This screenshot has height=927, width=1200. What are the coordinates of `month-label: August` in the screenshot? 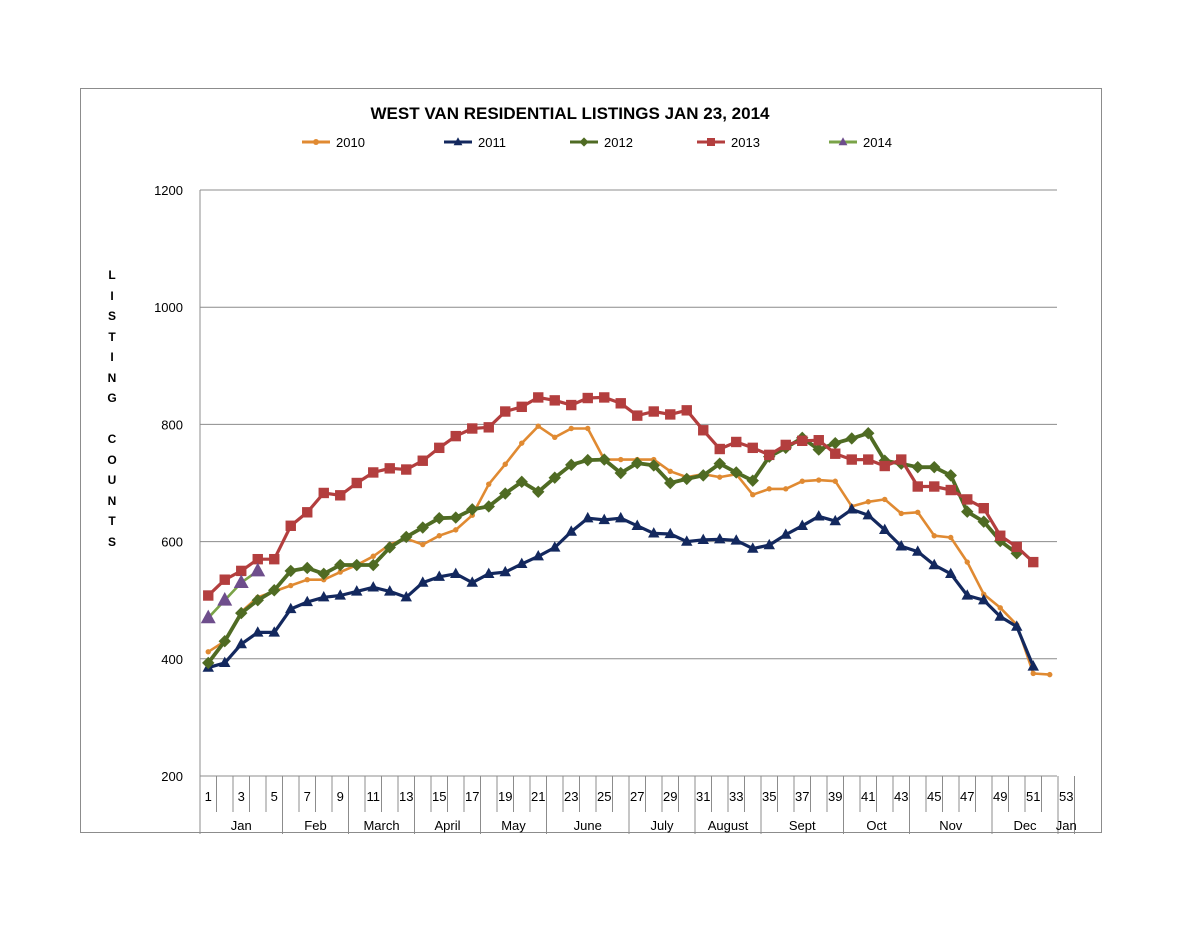 It's located at (728, 825).